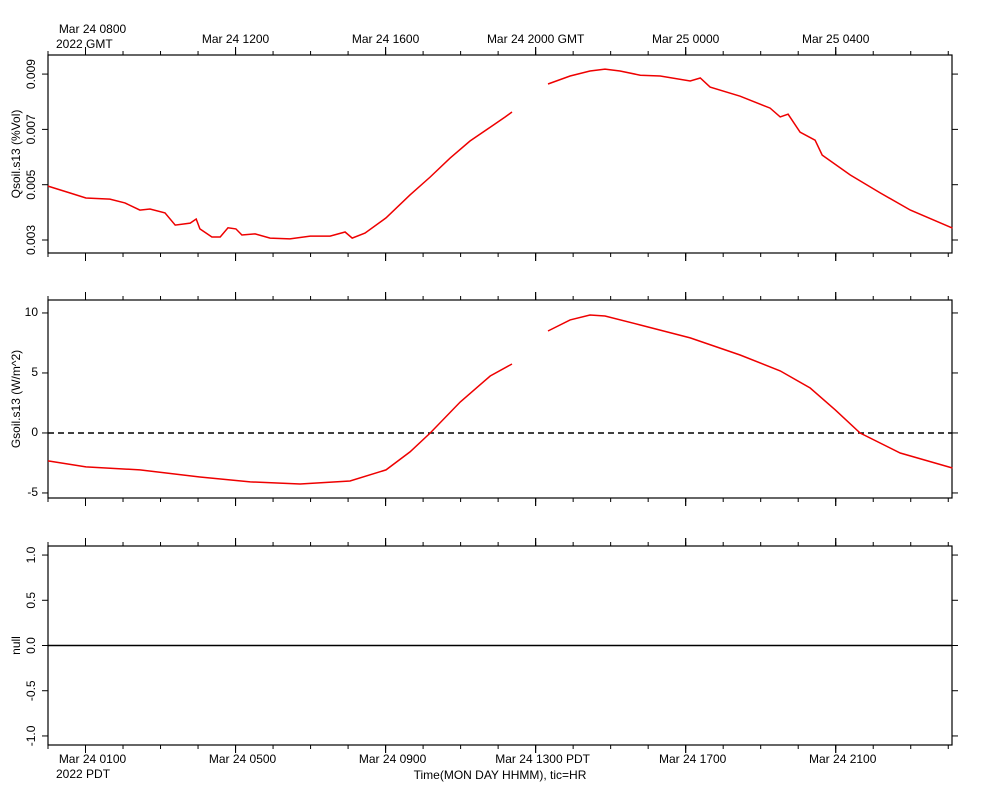 The height and width of the screenshot is (800, 1000). I want to click on top-tick-label: Mar 25 0000, so click(686, 39).